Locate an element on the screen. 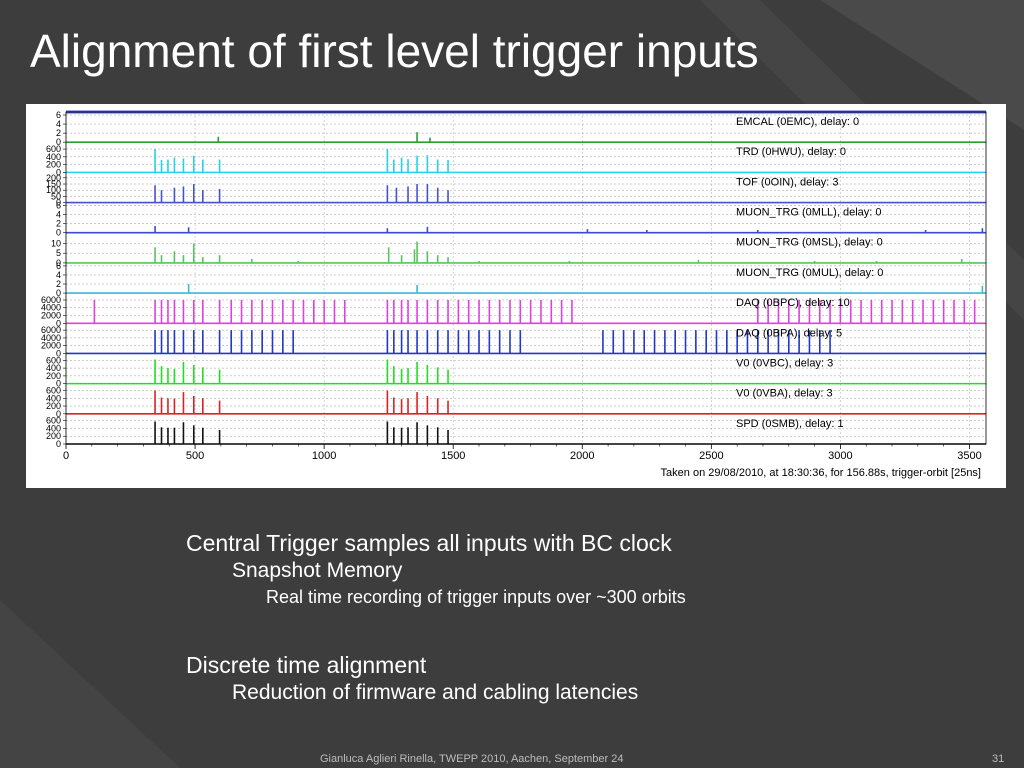  series-label: DAQ (0BPA), delay: 5 is located at coordinates (789, 333).